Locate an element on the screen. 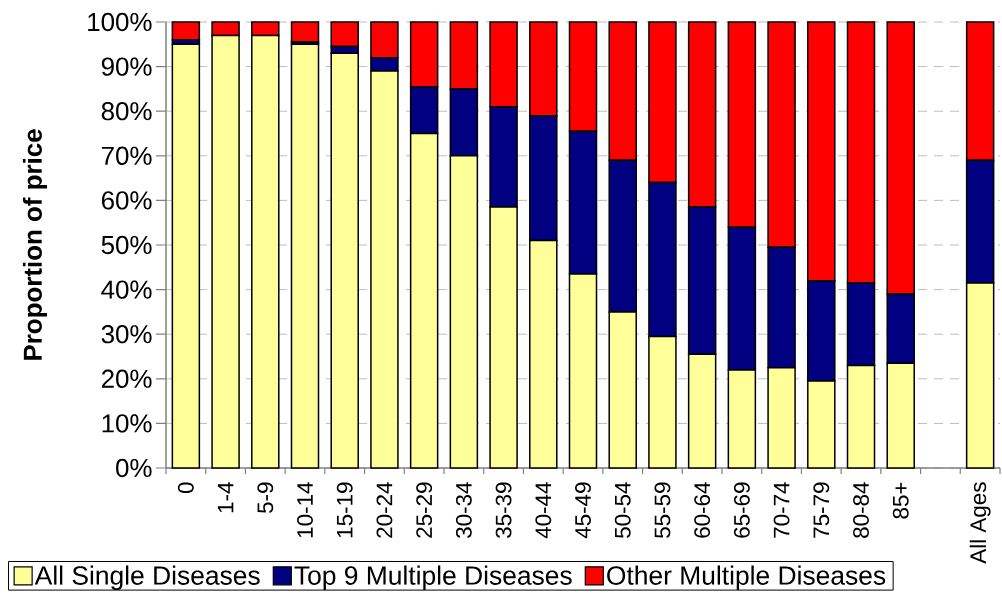 This screenshot has width=1002, height=610. x-tick-label: 5-9 is located at coordinates (265, 498).